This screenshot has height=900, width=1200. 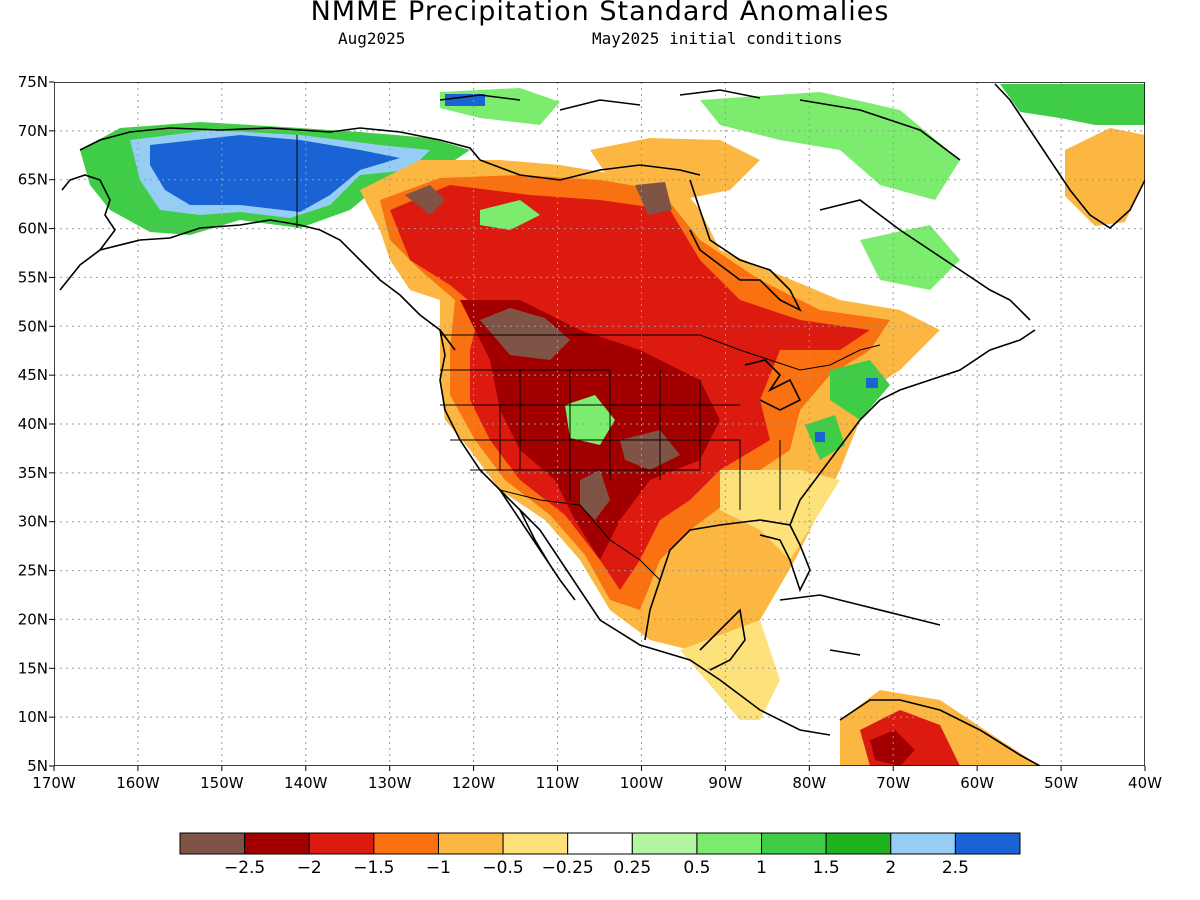 I want to click on lon-label: 110W, so click(x=558, y=783).